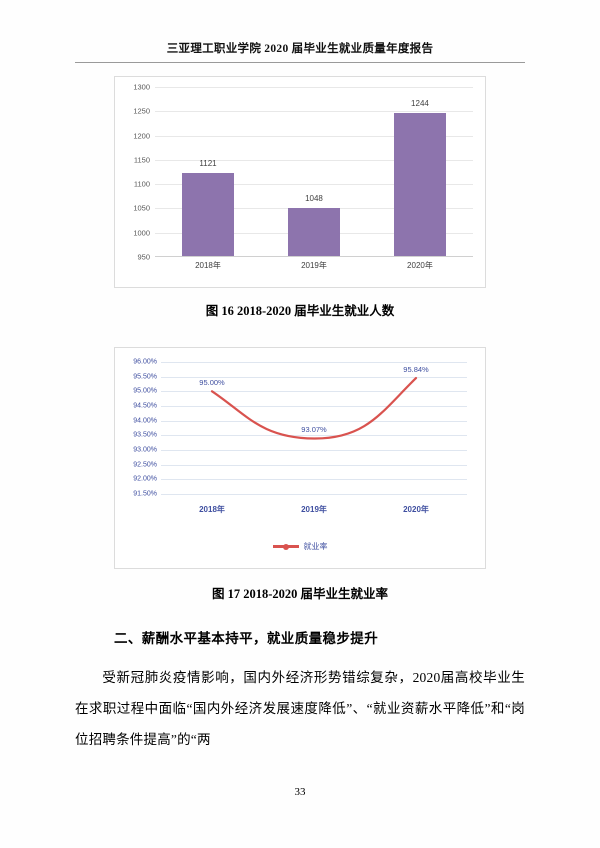 The height and width of the screenshot is (848, 600). What do you see at coordinates (416, 369) in the screenshot?
I see `data-point-label: 95.84%` at bounding box center [416, 369].